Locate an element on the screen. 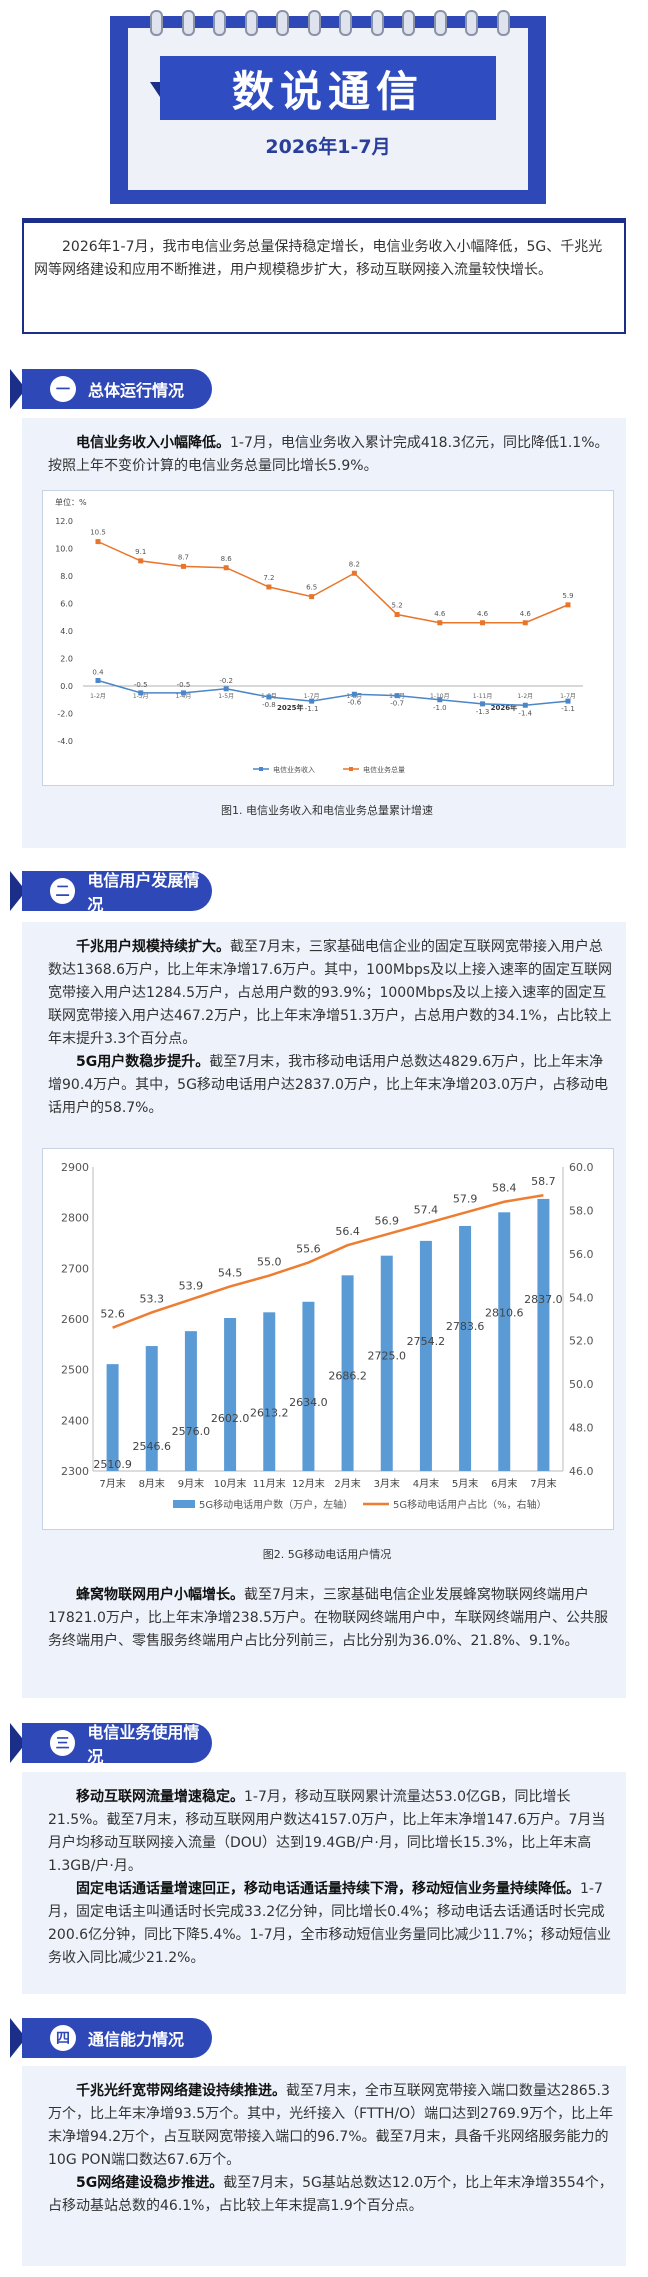  lead: 千兆用户规模持续扩大。 is located at coordinates (153, 947).